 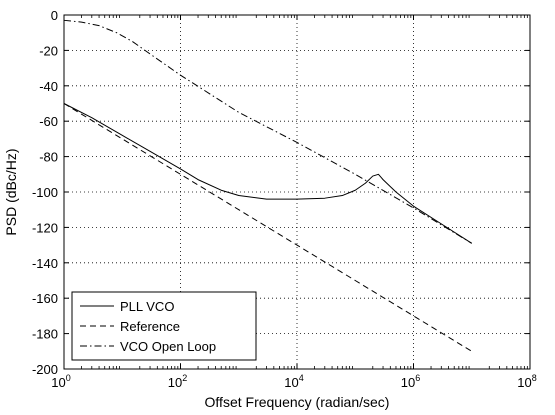 I want to click on y-tick-label: 0, so click(x=54, y=15).